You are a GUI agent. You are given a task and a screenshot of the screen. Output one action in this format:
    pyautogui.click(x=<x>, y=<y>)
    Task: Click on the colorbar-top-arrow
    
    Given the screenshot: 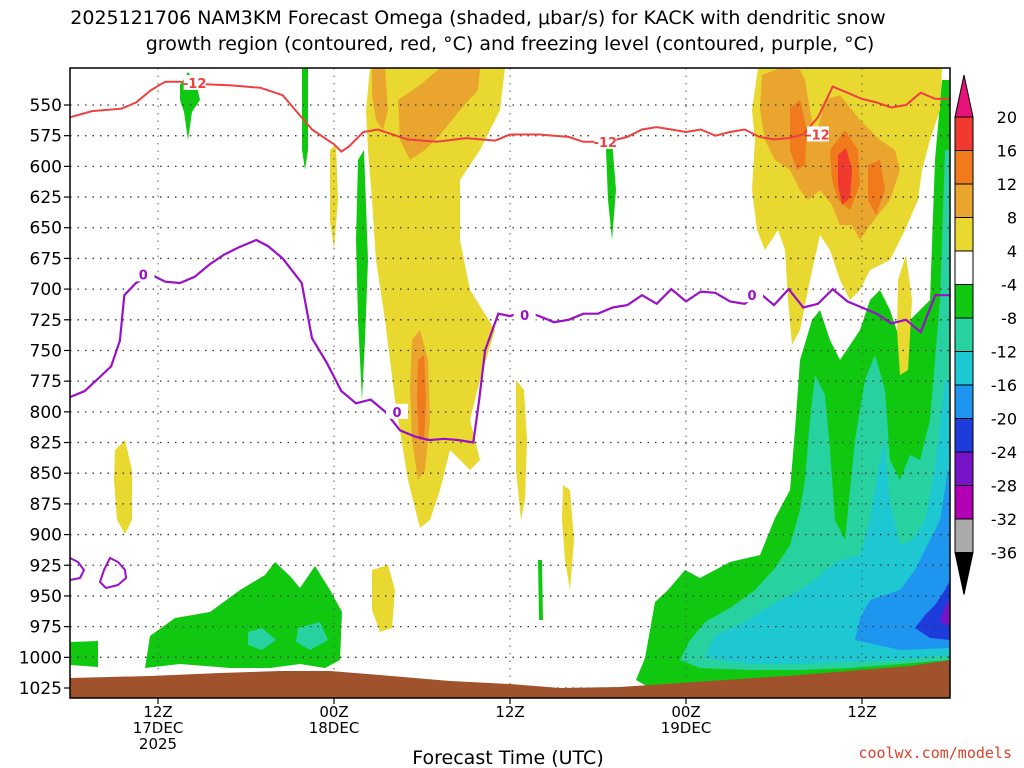 What is the action you would take?
    pyautogui.click(x=964, y=96)
    